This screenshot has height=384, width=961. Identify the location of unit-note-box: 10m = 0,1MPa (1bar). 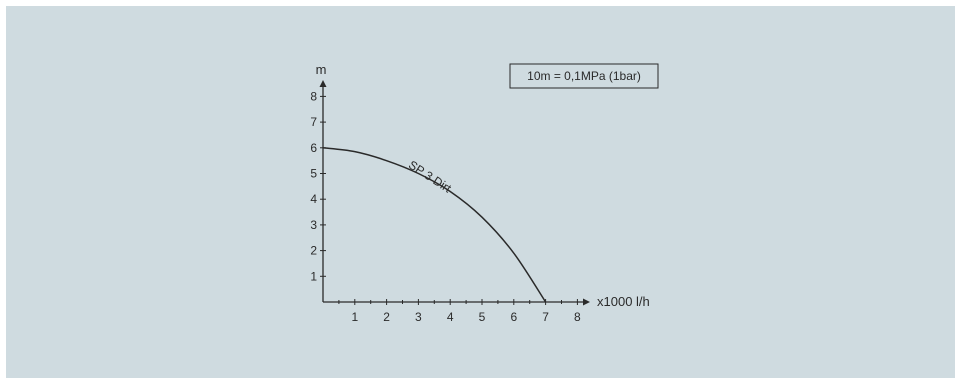
(584, 76).